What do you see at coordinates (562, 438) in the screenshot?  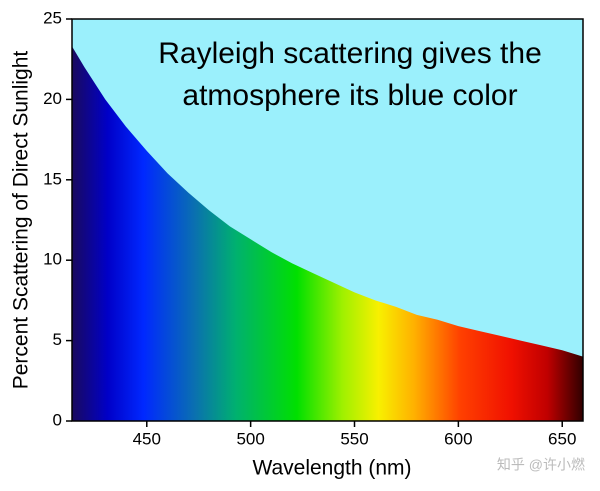 I see `x-tick-label: 650` at bounding box center [562, 438].